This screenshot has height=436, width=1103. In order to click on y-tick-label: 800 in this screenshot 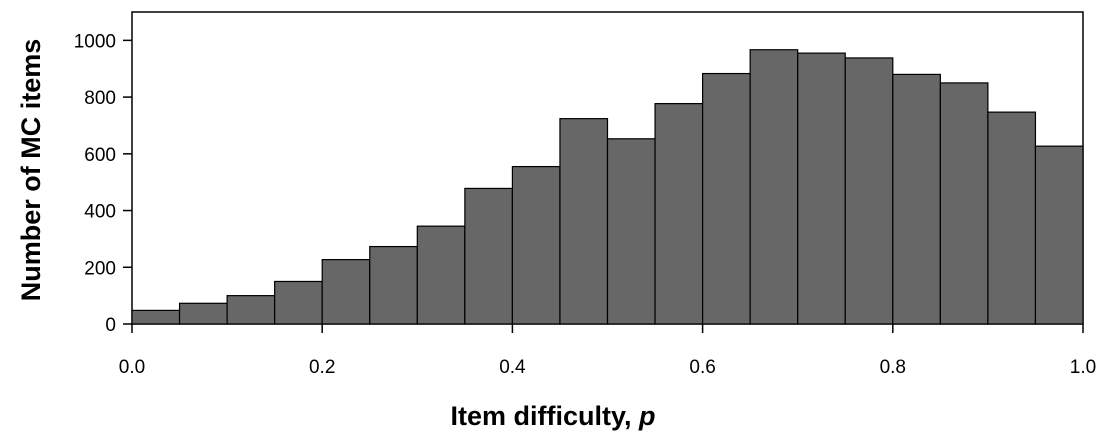, I will do `click(100, 98)`.